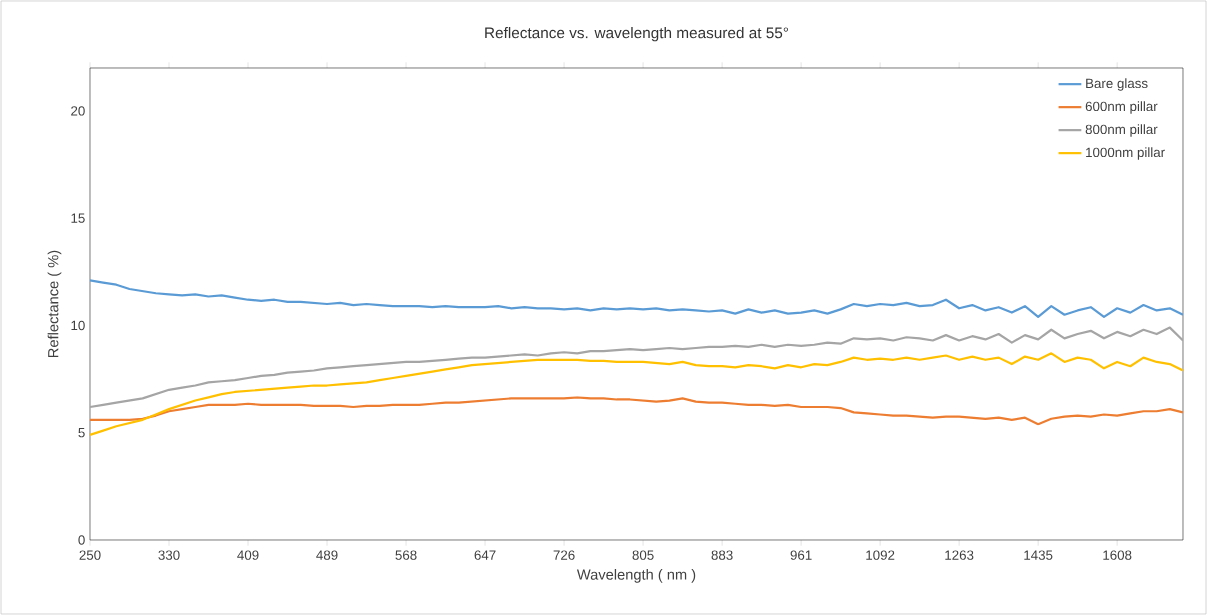  Describe the element at coordinates (1117, 84) in the screenshot. I see `legend-label: Bare glass` at that location.